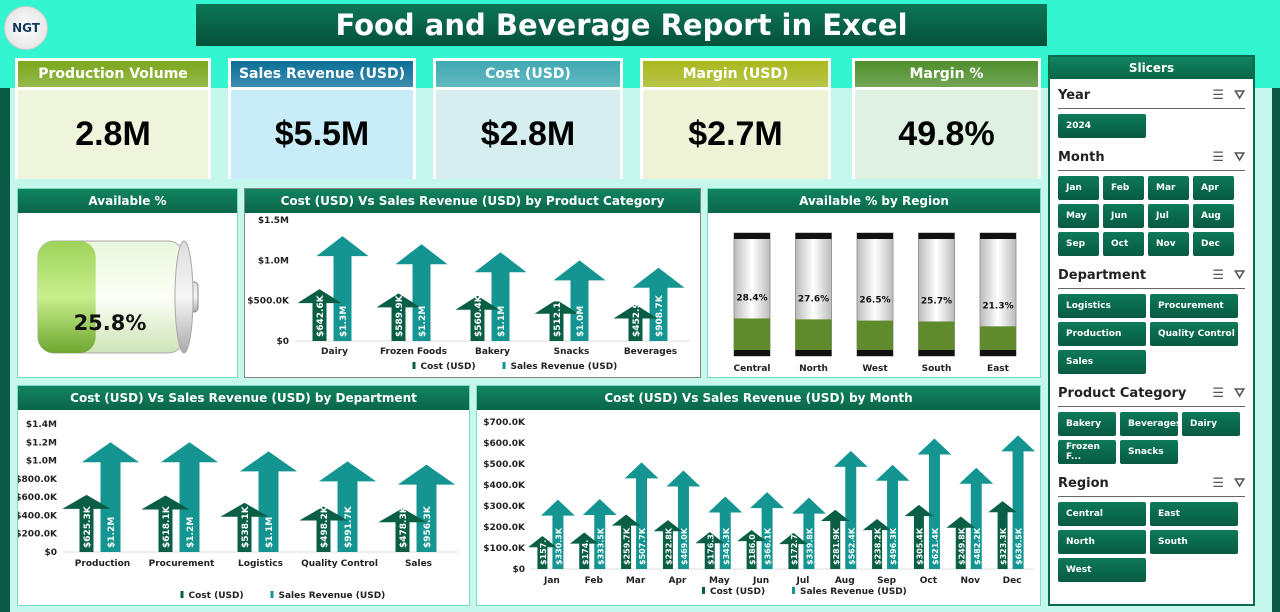 This screenshot has width=1280, height=612. What do you see at coordinates (270, 532) in the screenshot?
I see `data-label: $1.1M` at bounding box center [270, 532].